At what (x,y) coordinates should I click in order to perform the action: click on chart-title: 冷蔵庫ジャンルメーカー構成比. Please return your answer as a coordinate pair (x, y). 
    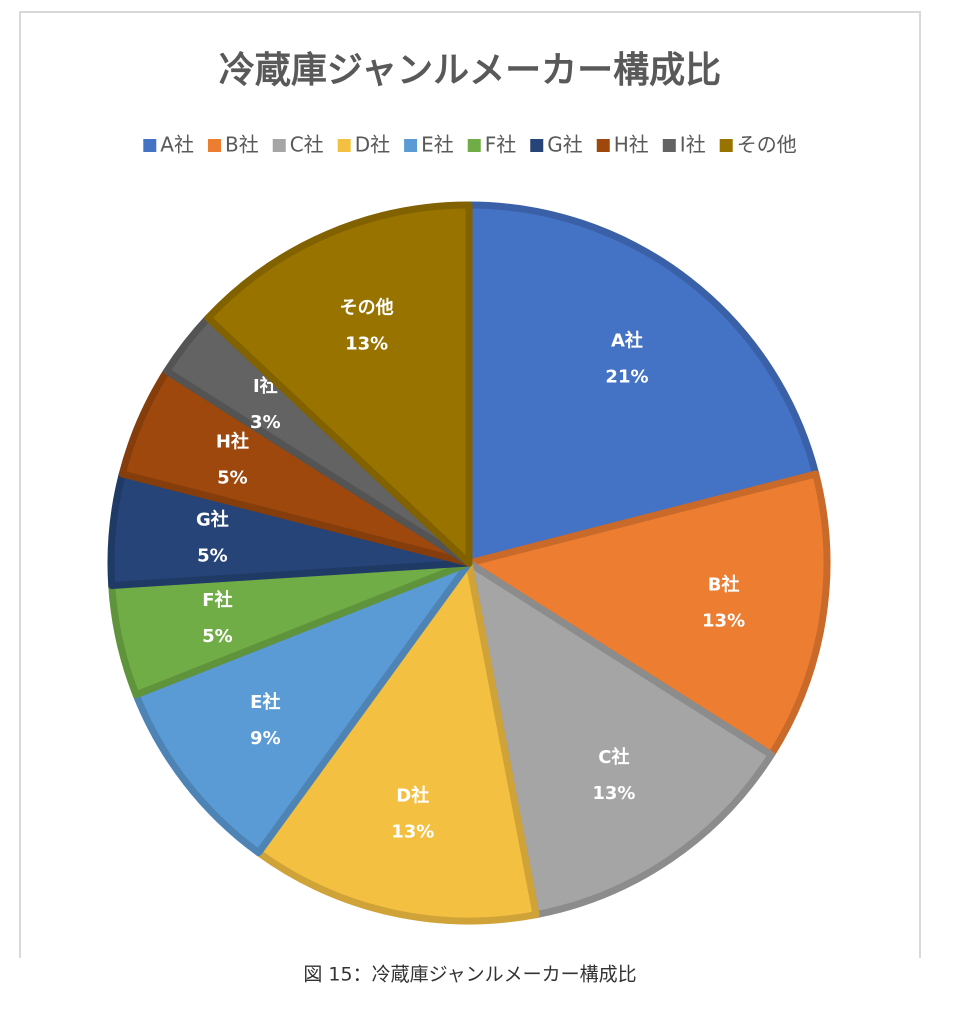
    Looking at the image, I should click on (470, 70).